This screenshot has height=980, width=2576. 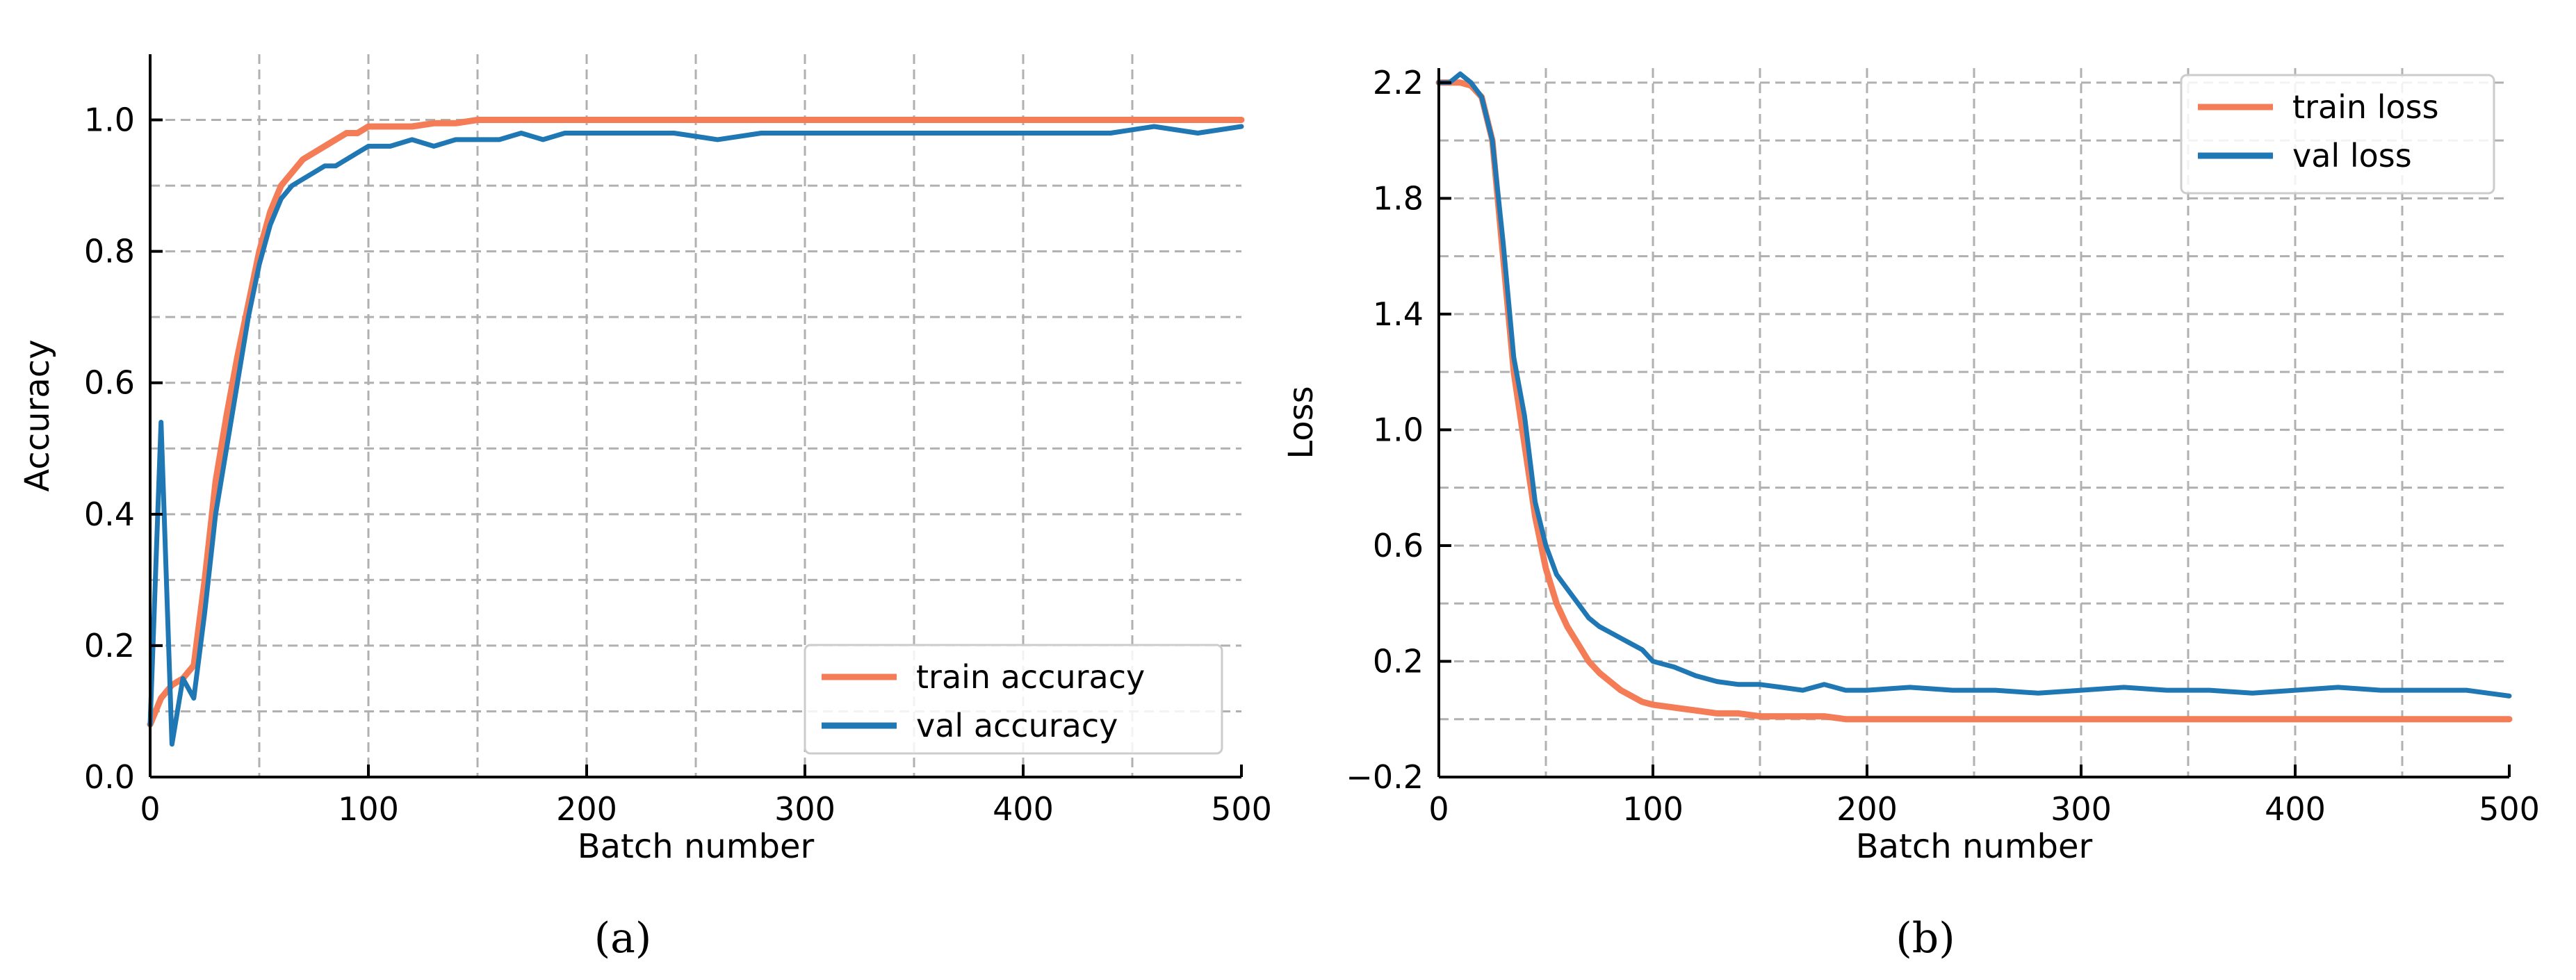 What do you see at coordinates (1017, 725) in the screenshot?
I see `legend-label-val-accuracy: val accuracy` at bounding box center [1017, 725].